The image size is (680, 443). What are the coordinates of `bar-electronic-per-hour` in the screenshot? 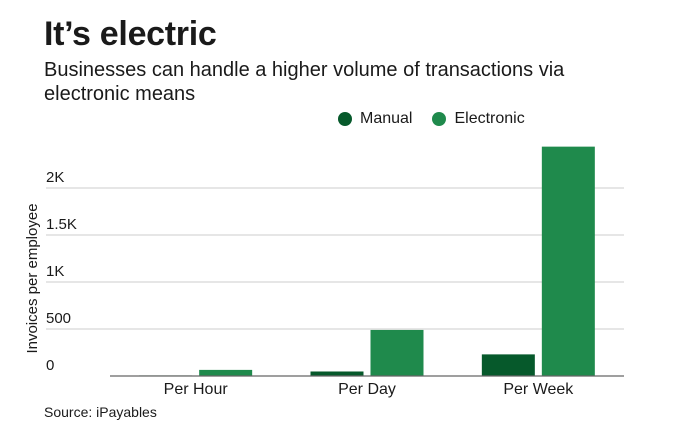 It's located at (226, 372).